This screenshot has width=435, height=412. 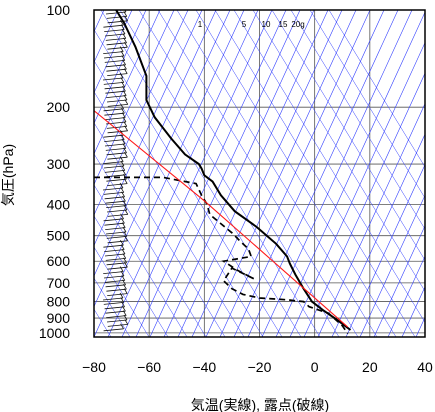 I want to click on mixing-ratio-label: 15, so click(x=283, y=24).